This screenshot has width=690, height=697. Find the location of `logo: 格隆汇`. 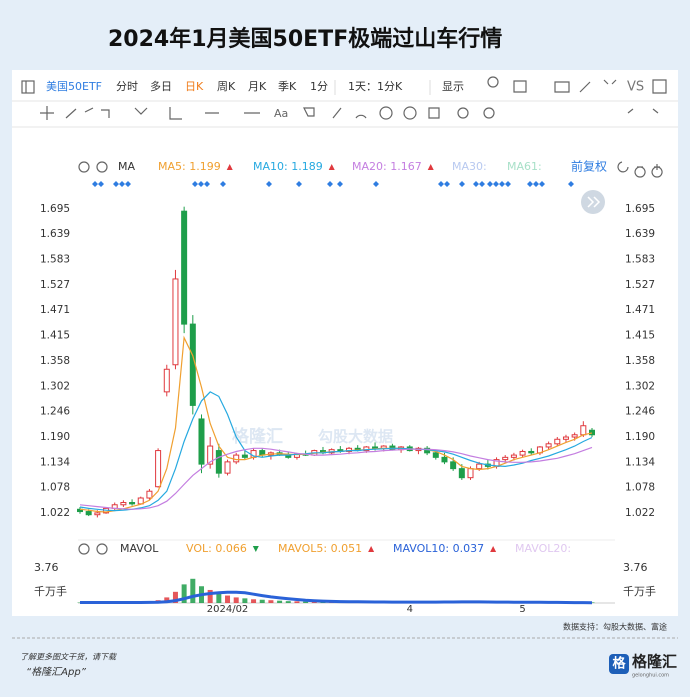

logo: 格隆汇 is located at coordinates (654, 662).